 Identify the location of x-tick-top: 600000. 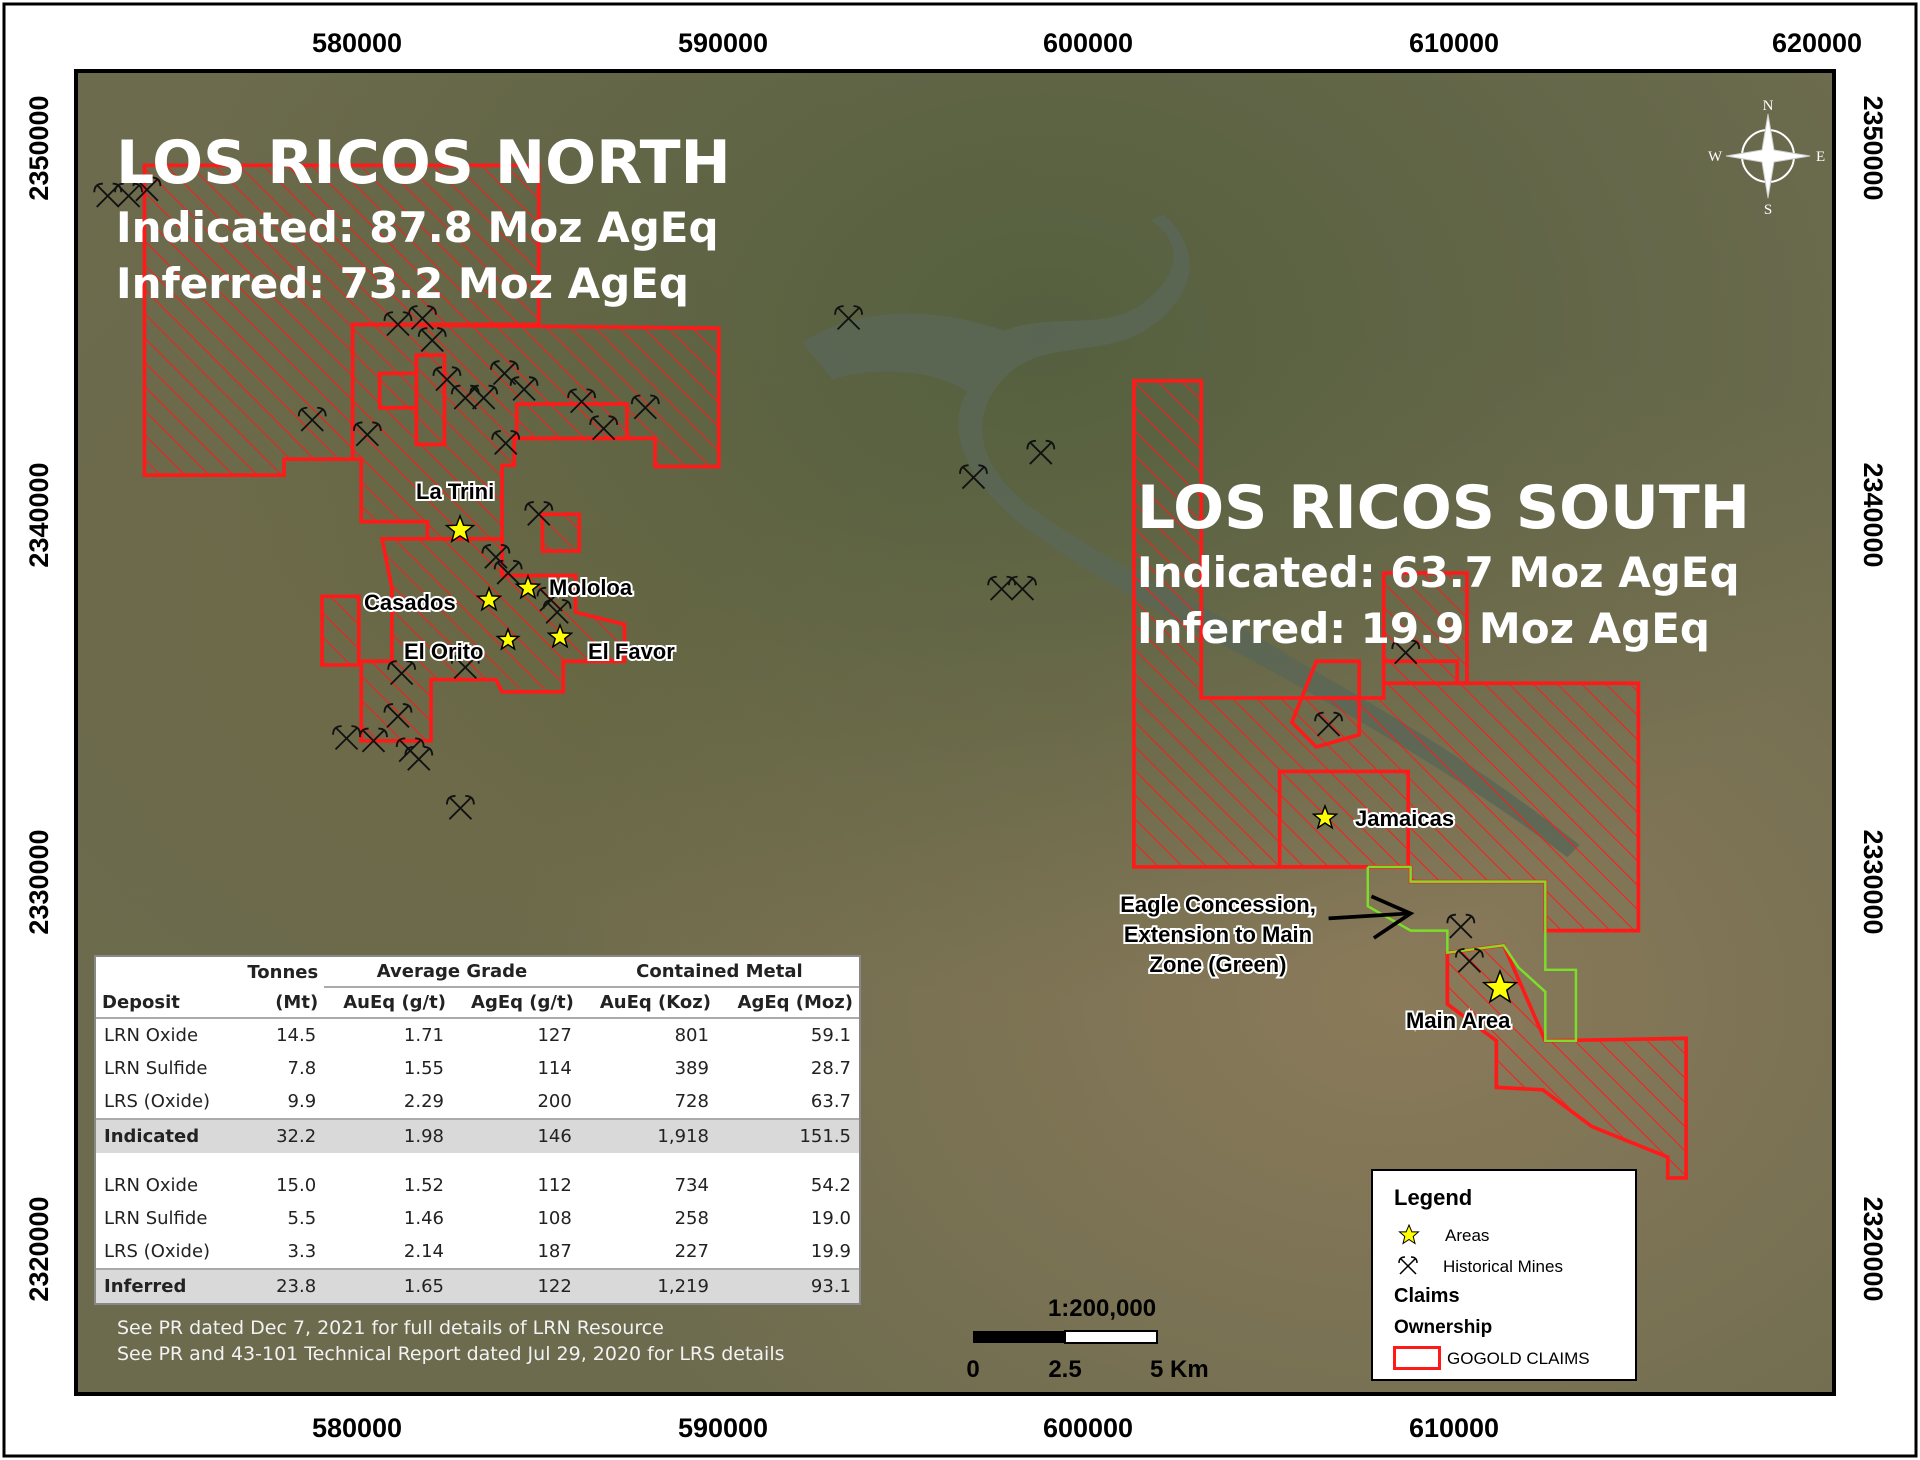
(1088, 43).